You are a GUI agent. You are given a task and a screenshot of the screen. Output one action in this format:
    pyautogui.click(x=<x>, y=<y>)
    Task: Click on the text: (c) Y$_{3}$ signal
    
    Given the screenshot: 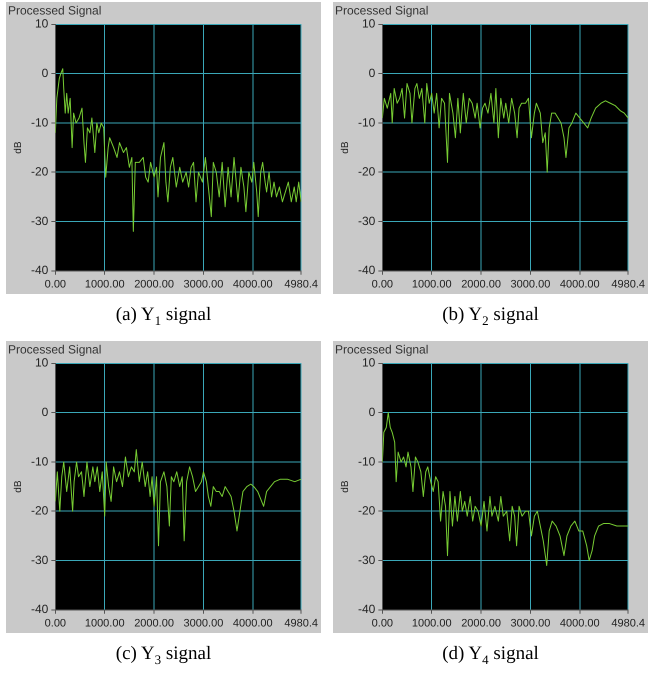 What is the action you would take?
    pyautogui.click(x=164, y=655)
    